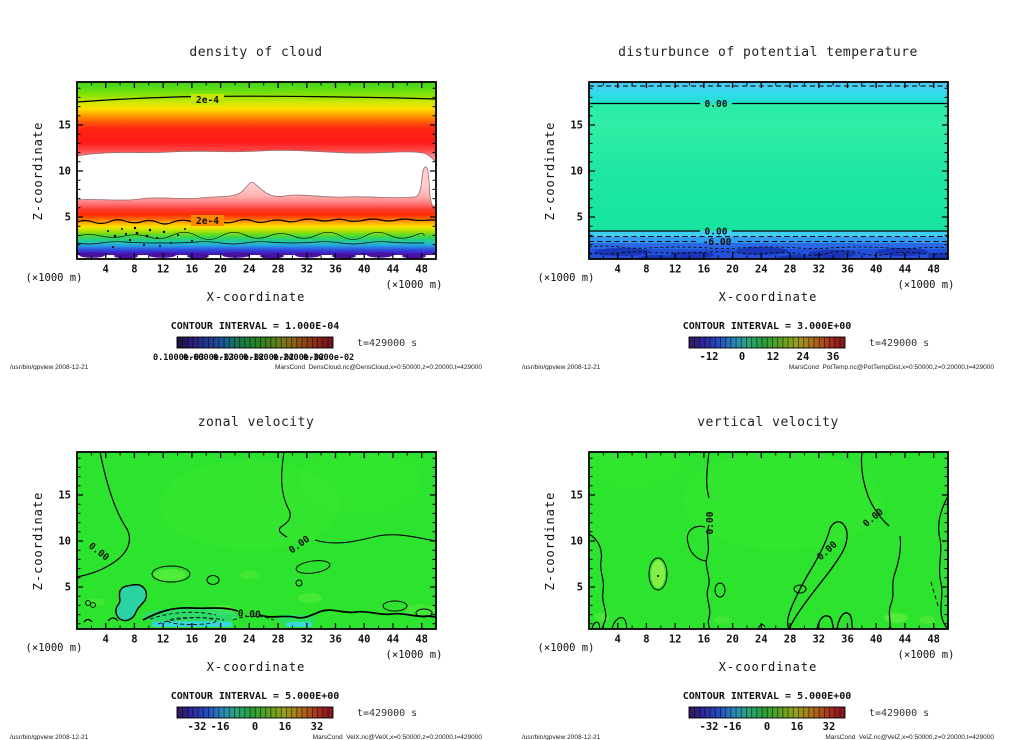 Image resolution: width=1024 pixels, height=740 pixels. I want to click on contour-interval-label: CONTOUR INTERVAL = 3.000E+00, so click(767, 326).